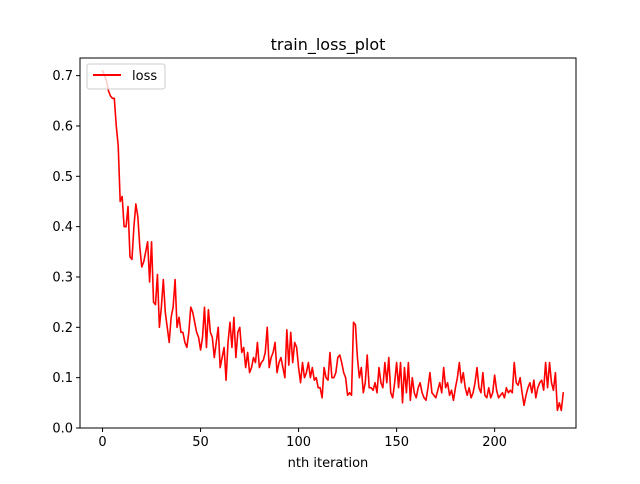 The height and width of the screenshot is (484, 640). Describe the element at coordinates (62, 76) in the screenshot. I see `y-tick-label: 0.7` at that location.